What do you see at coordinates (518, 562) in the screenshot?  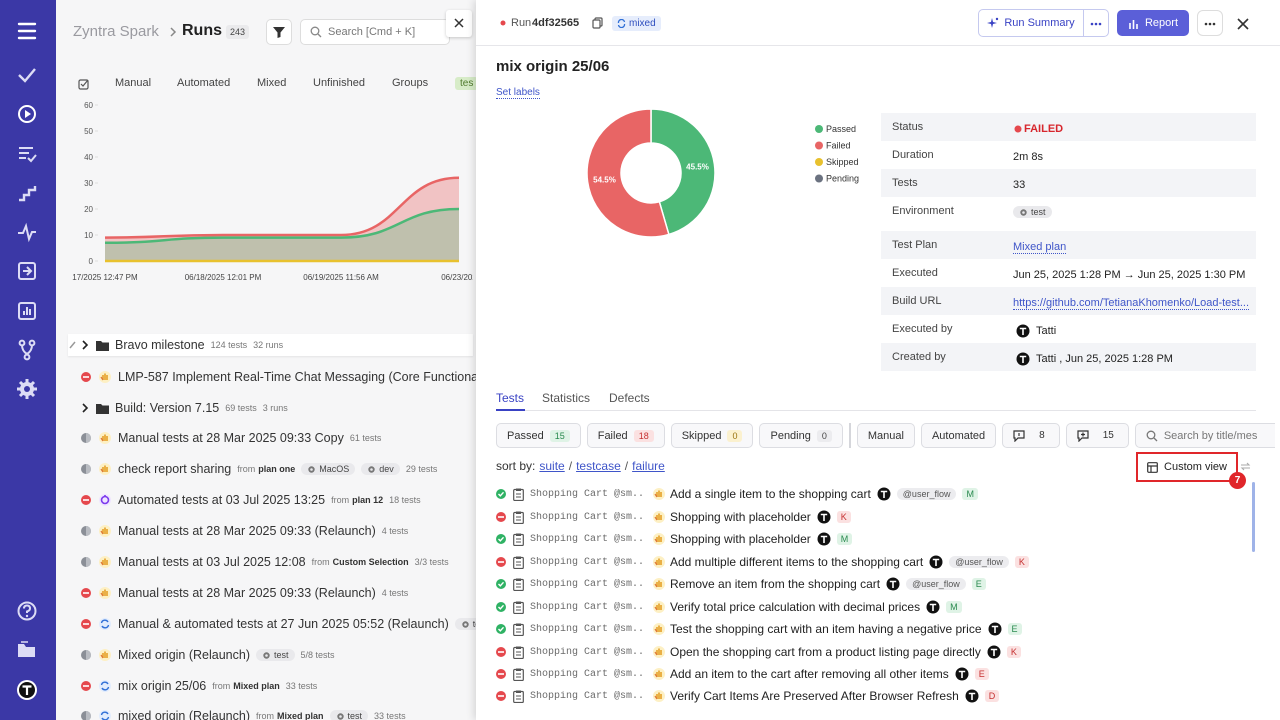 I see `clipboard-icon` at bounding box center [518, 562].